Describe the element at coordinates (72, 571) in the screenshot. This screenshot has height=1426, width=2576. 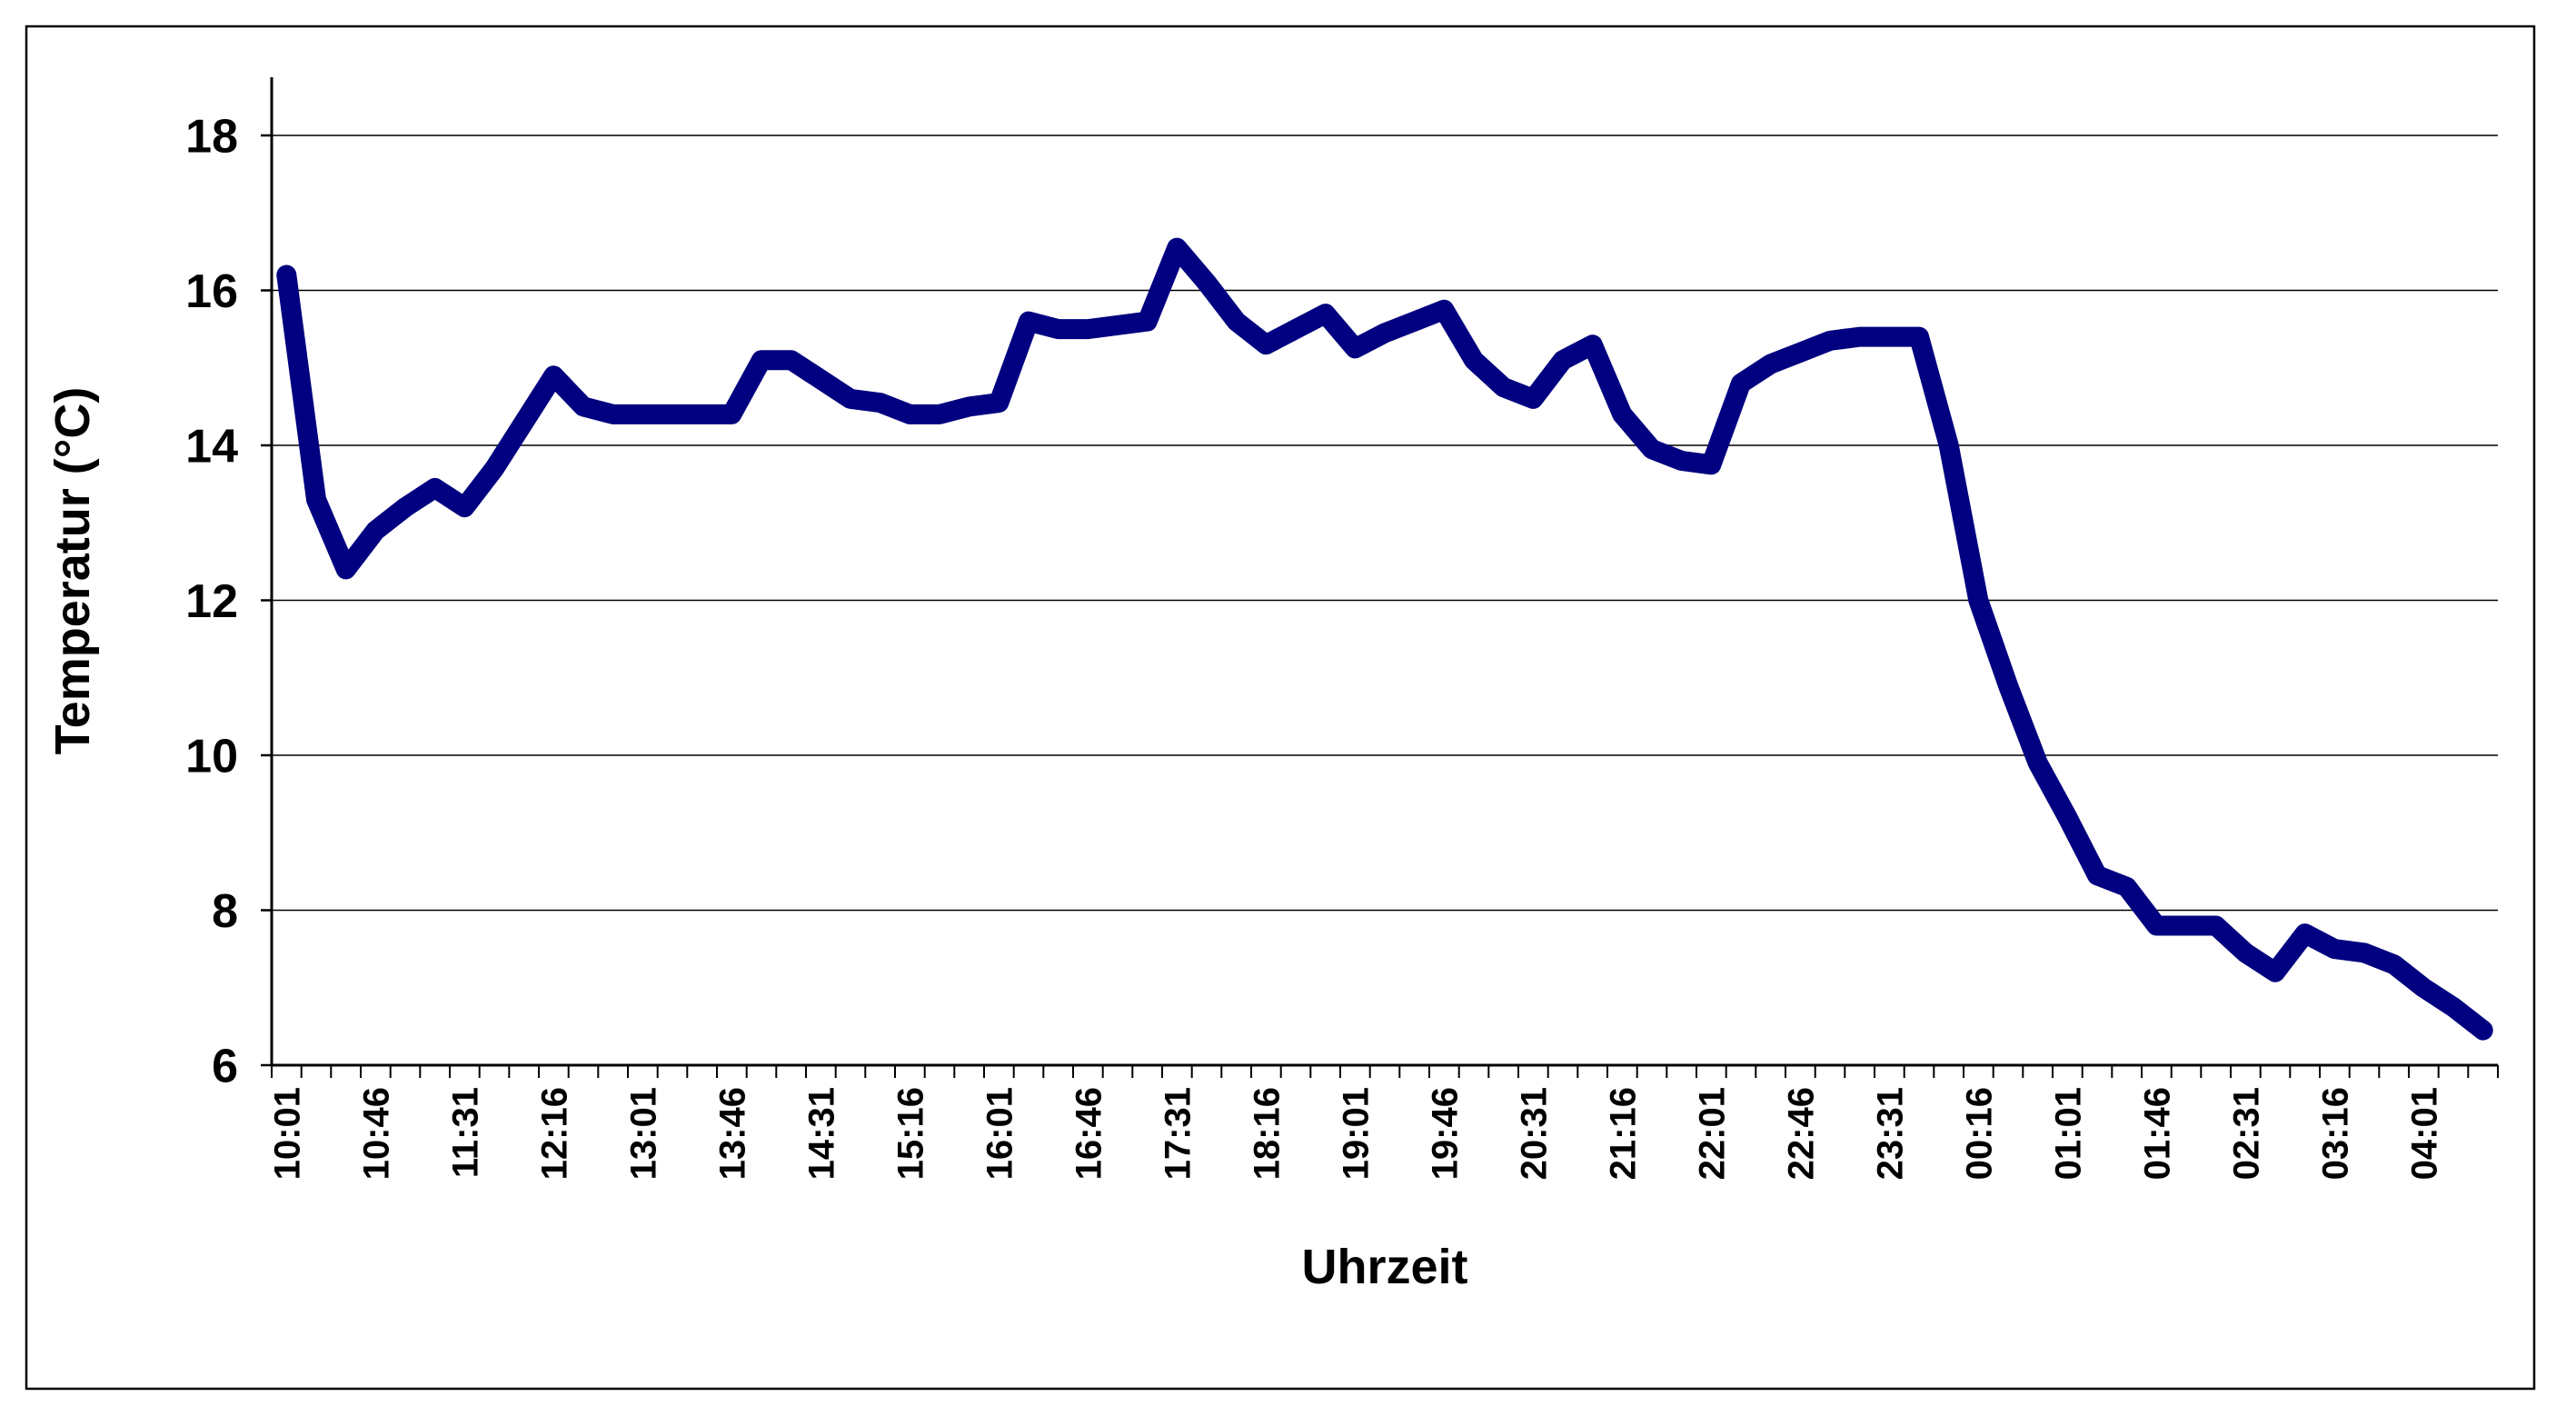
I see `y-axis-title: Temperatur (°C)` at that location.